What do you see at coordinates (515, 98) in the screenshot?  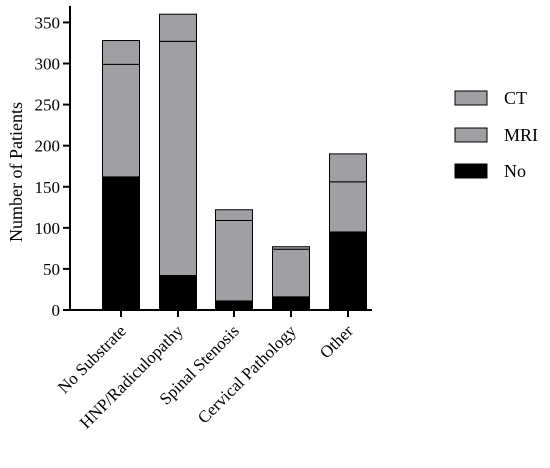 I see `legend-label-ct: CT` at bounding box center [515, 98].